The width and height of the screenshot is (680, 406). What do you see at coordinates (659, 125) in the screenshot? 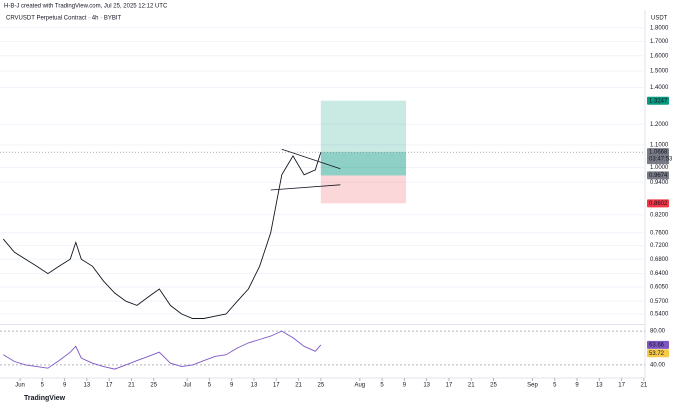
I see `y-tick-label: 1.2000` at bounding box center [659, 125].